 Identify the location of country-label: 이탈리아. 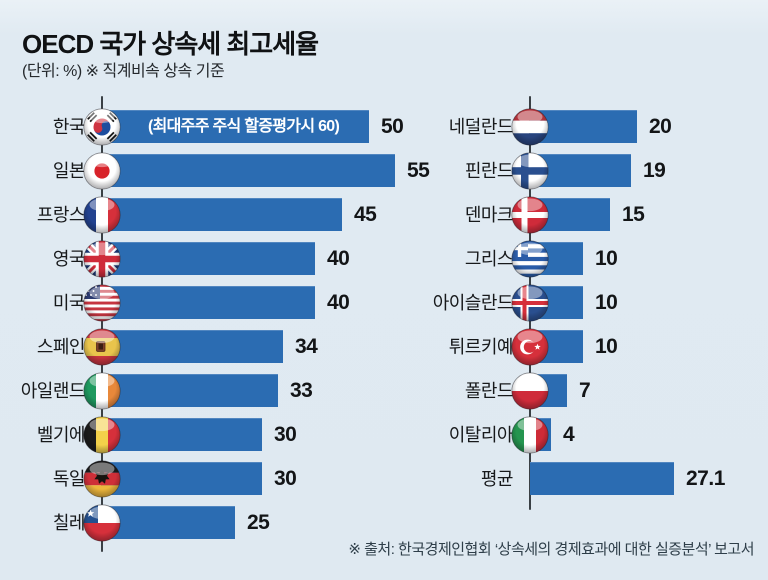
(481, 434).